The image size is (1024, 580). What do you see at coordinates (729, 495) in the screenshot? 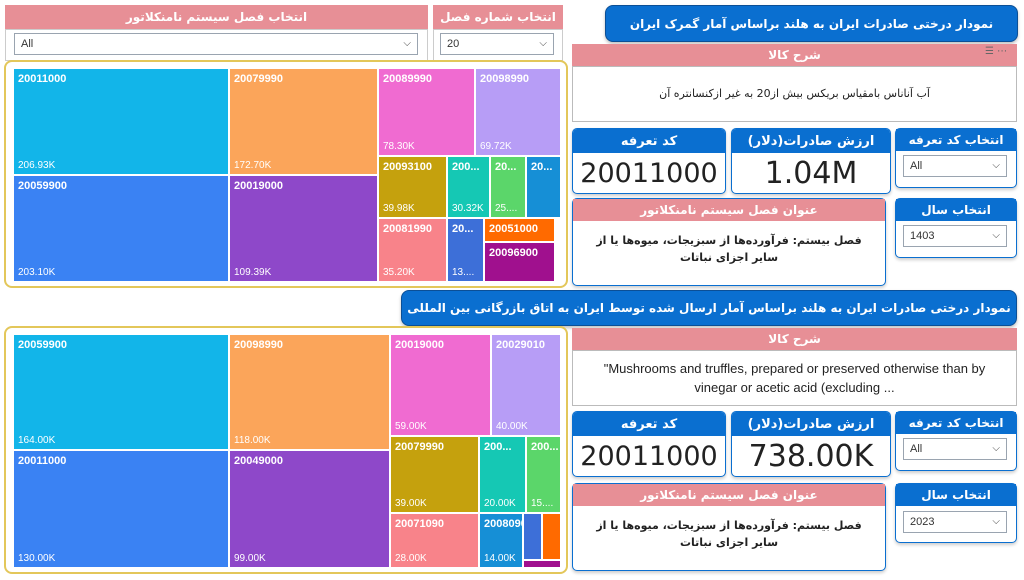
I see `bottom-chapter-title-label: عنوان فصل سیستم نامنکلاتور` at bounding box center [729, 495].